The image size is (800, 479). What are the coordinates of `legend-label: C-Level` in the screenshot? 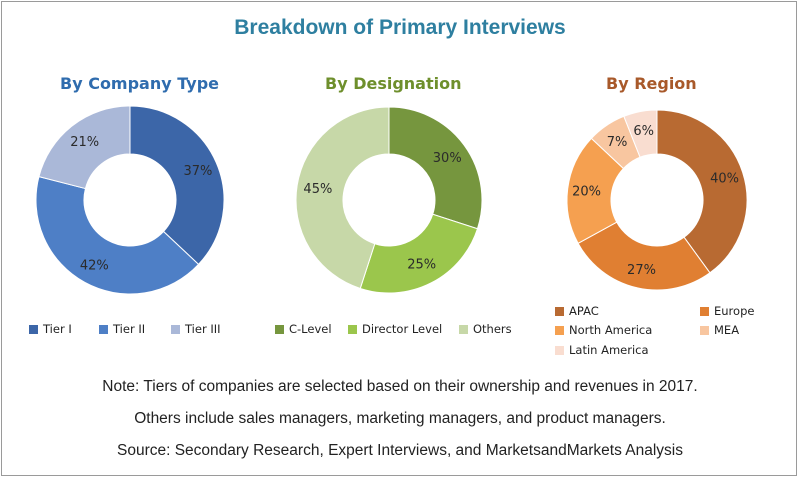 It's located at (310, 329).